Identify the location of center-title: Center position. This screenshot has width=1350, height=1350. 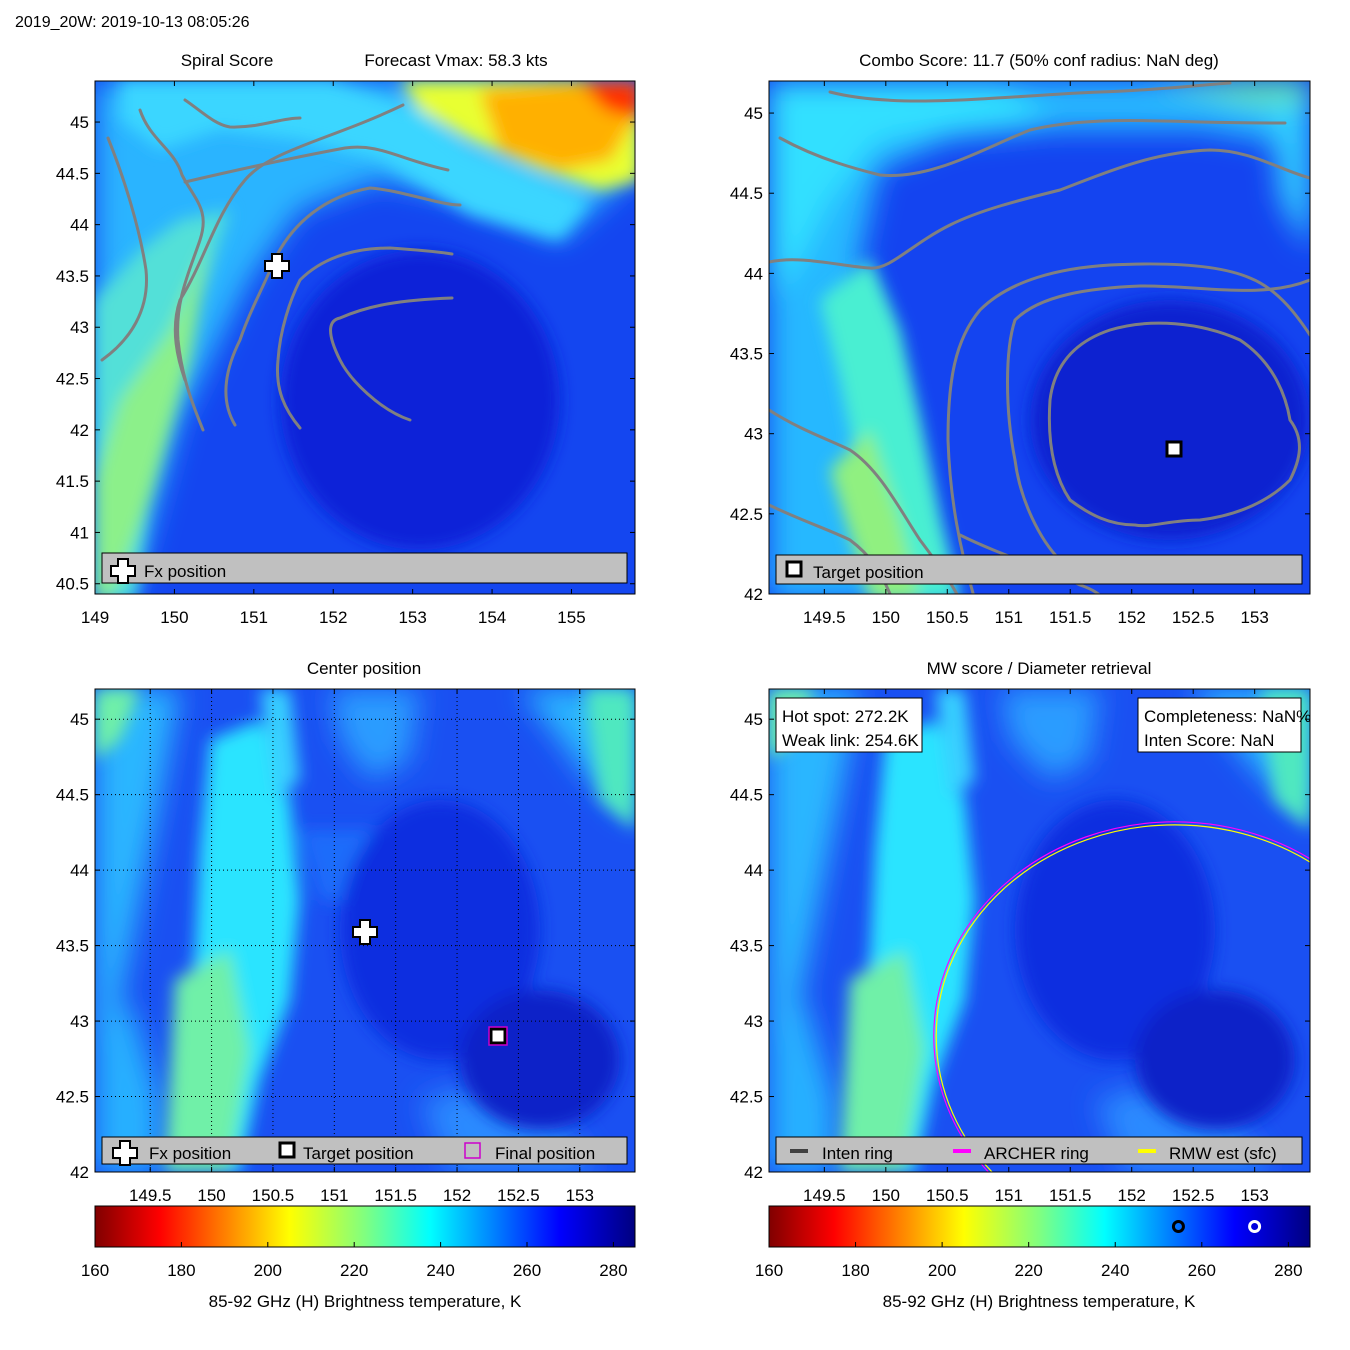
(364, 668).